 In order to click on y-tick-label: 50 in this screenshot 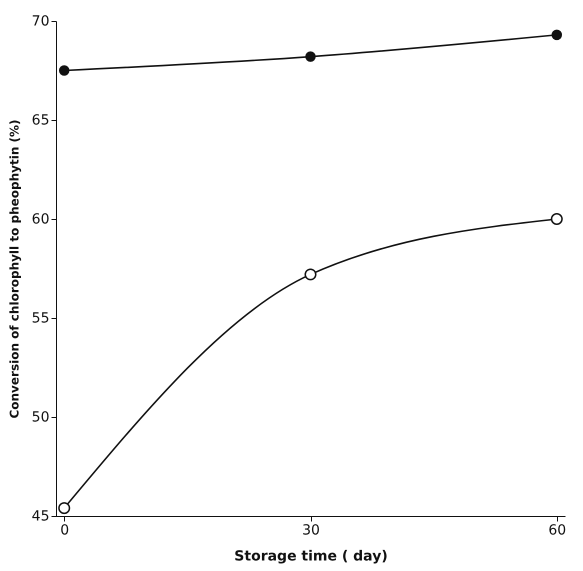, I will do `click(41, 418)`.